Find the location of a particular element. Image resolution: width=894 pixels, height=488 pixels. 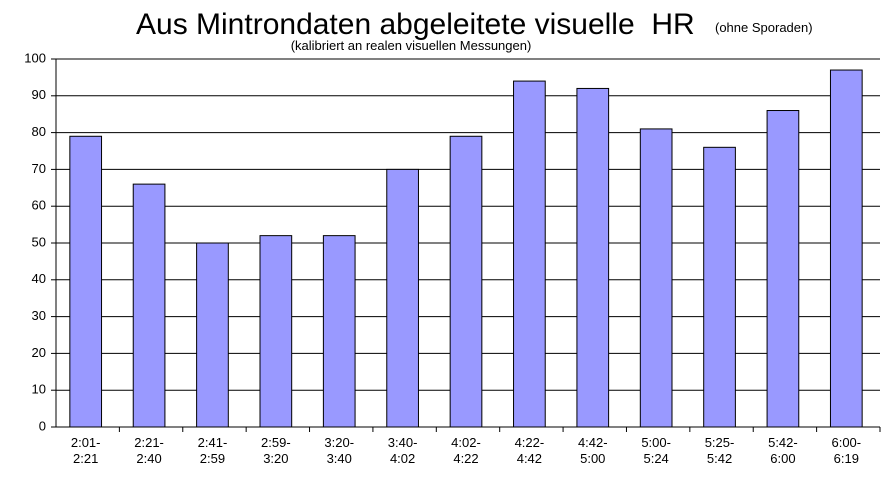

x-tick-label-line: 5:25- is located at coordinates (720, 442).